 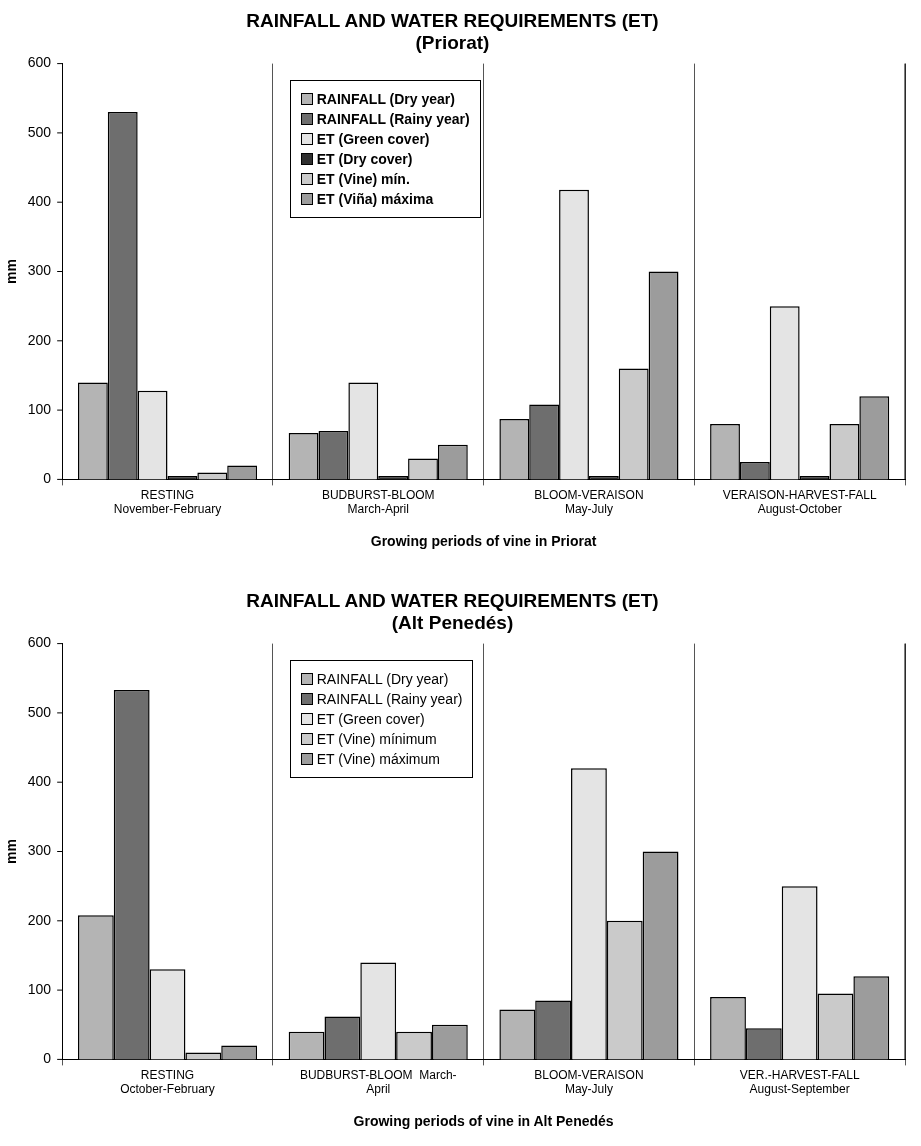 I want to click on chart-subtitle: (Alt Penedés), so click(x=452, y=623).